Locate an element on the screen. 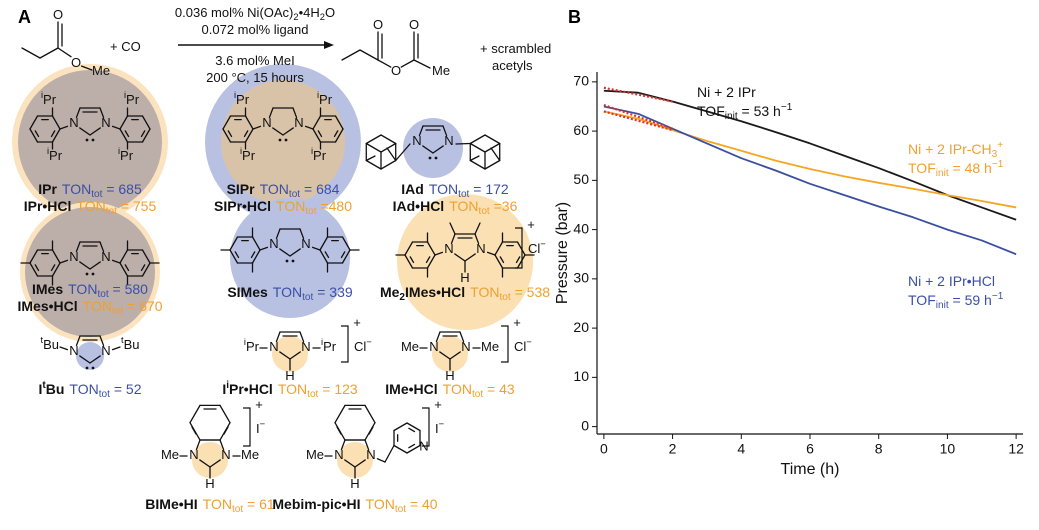 The image size is (1039, 530). annotation: TOFinit = 48 h−1 is located at coordinates (956, 169).